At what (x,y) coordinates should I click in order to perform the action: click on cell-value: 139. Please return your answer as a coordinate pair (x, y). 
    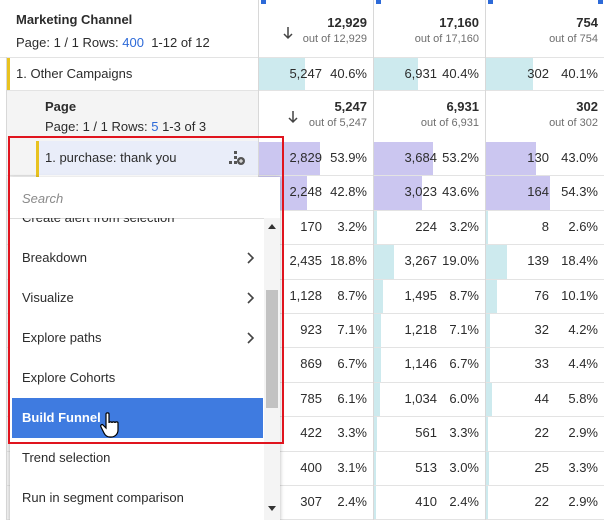
    Looking at the image, I should click on (538, 261).